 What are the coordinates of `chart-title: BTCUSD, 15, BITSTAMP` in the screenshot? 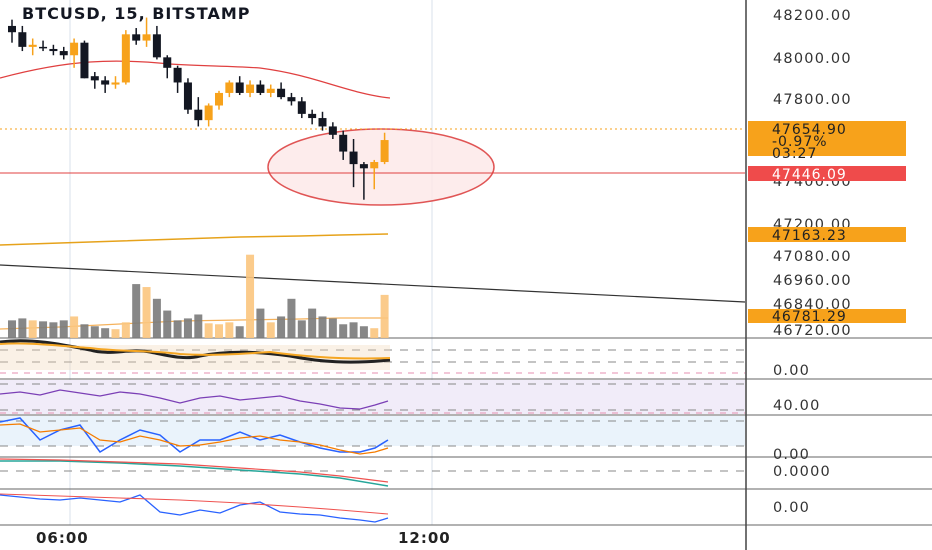 It's located at (136, 13).